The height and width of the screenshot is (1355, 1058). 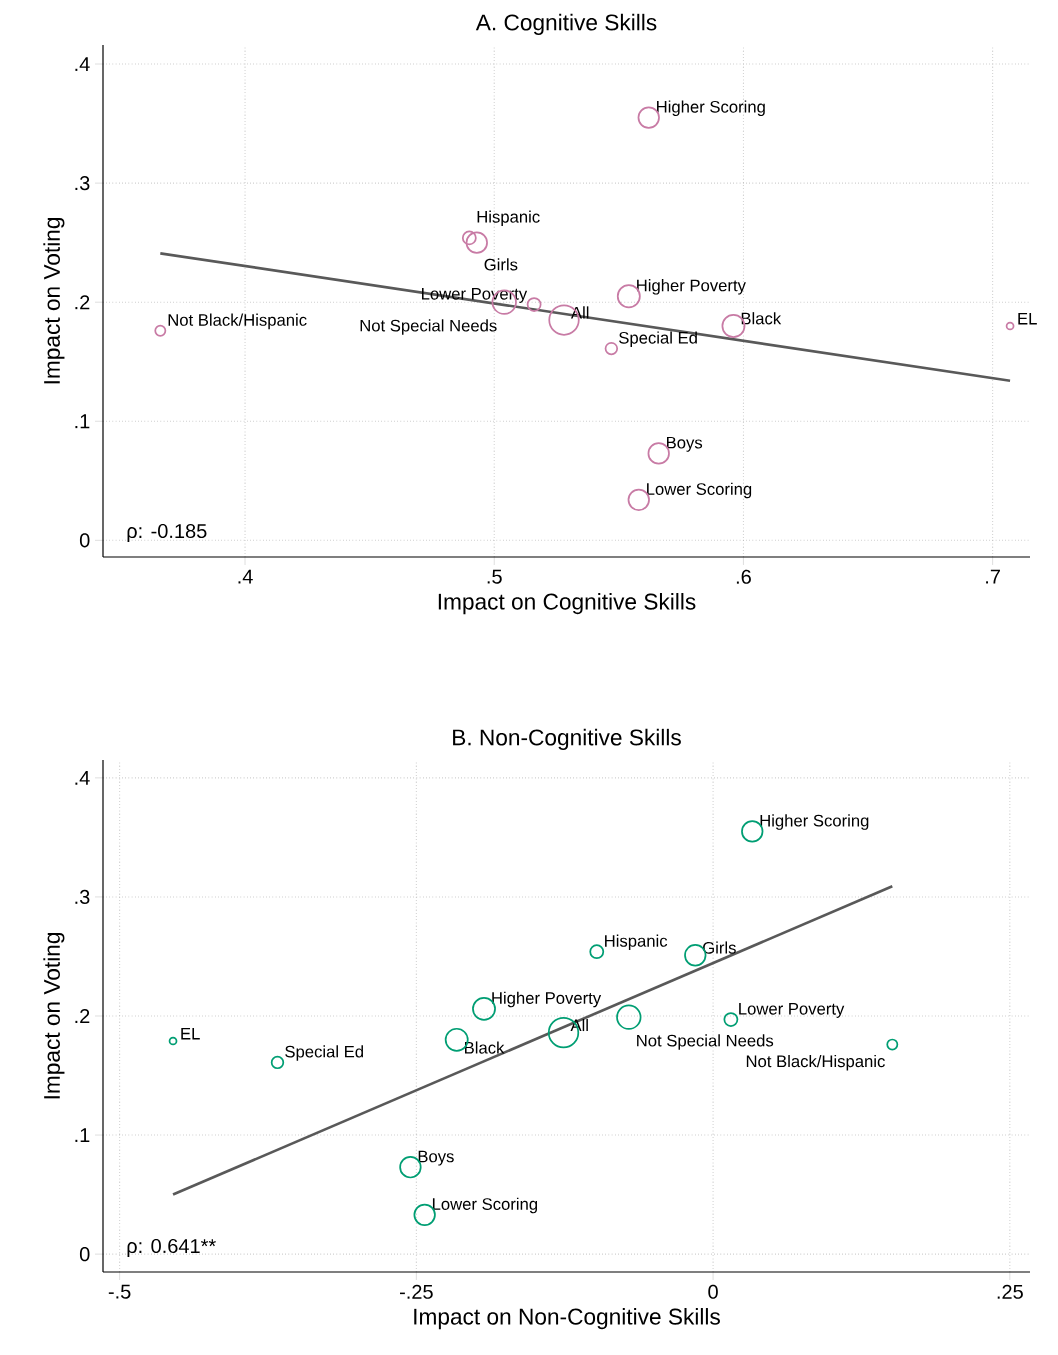 What do you see at coordinates (119, 1291) in the screenshot?
I see `x-tick-label: -.5` at bounding box center [119, 1291].